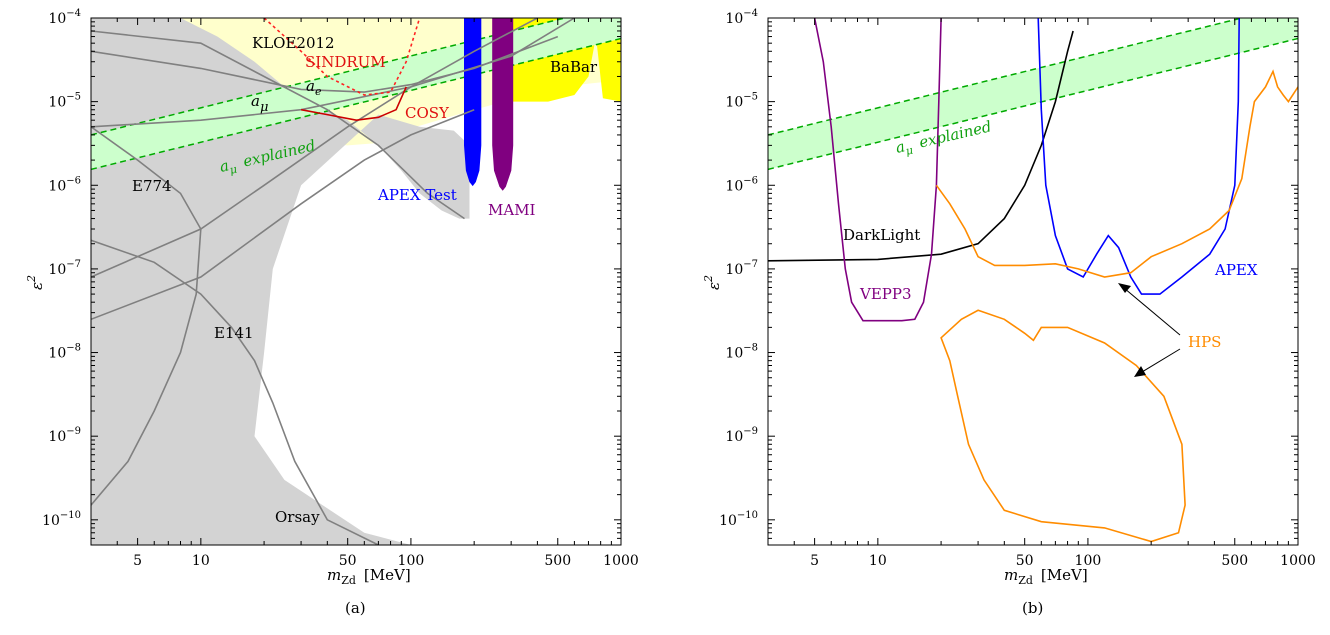 This screenshot has height=635, width=1330. I want to click on panel-a-ylabel: ε2, so click(35, 282).